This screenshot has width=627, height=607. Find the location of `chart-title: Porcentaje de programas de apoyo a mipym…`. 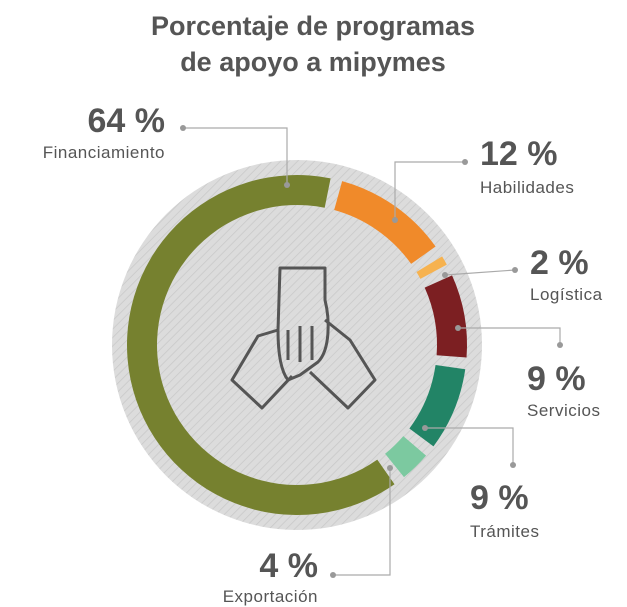

chart-title: Porcentaje de programas de apoyo a mipym… is located at coordinates (313, 44).